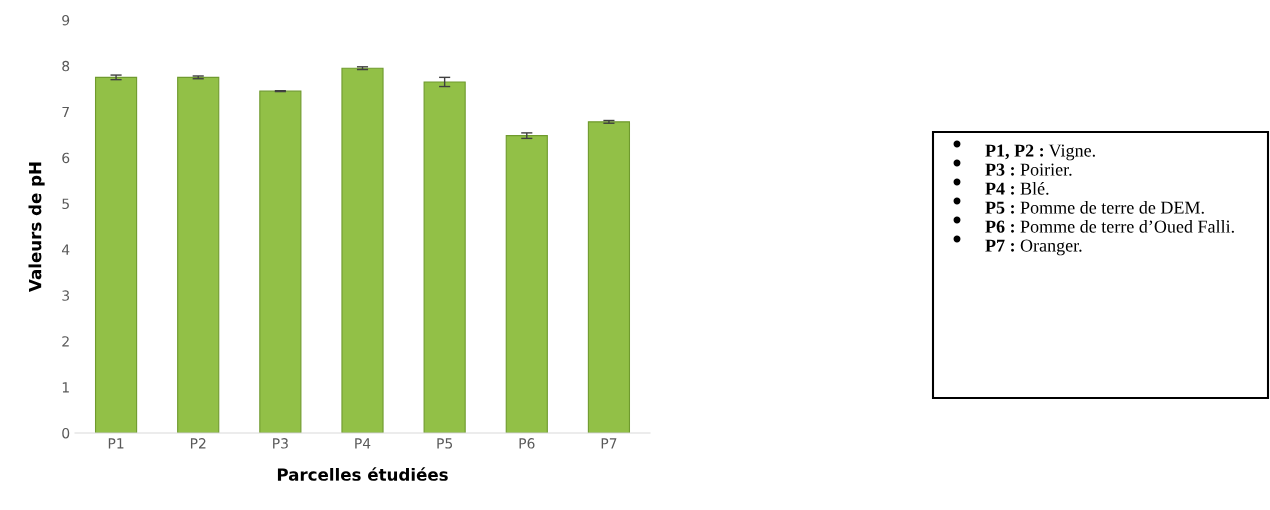 This screenshot has height=510, width=1270. I want to click on y-tick-label: 1, so click(65, 387).